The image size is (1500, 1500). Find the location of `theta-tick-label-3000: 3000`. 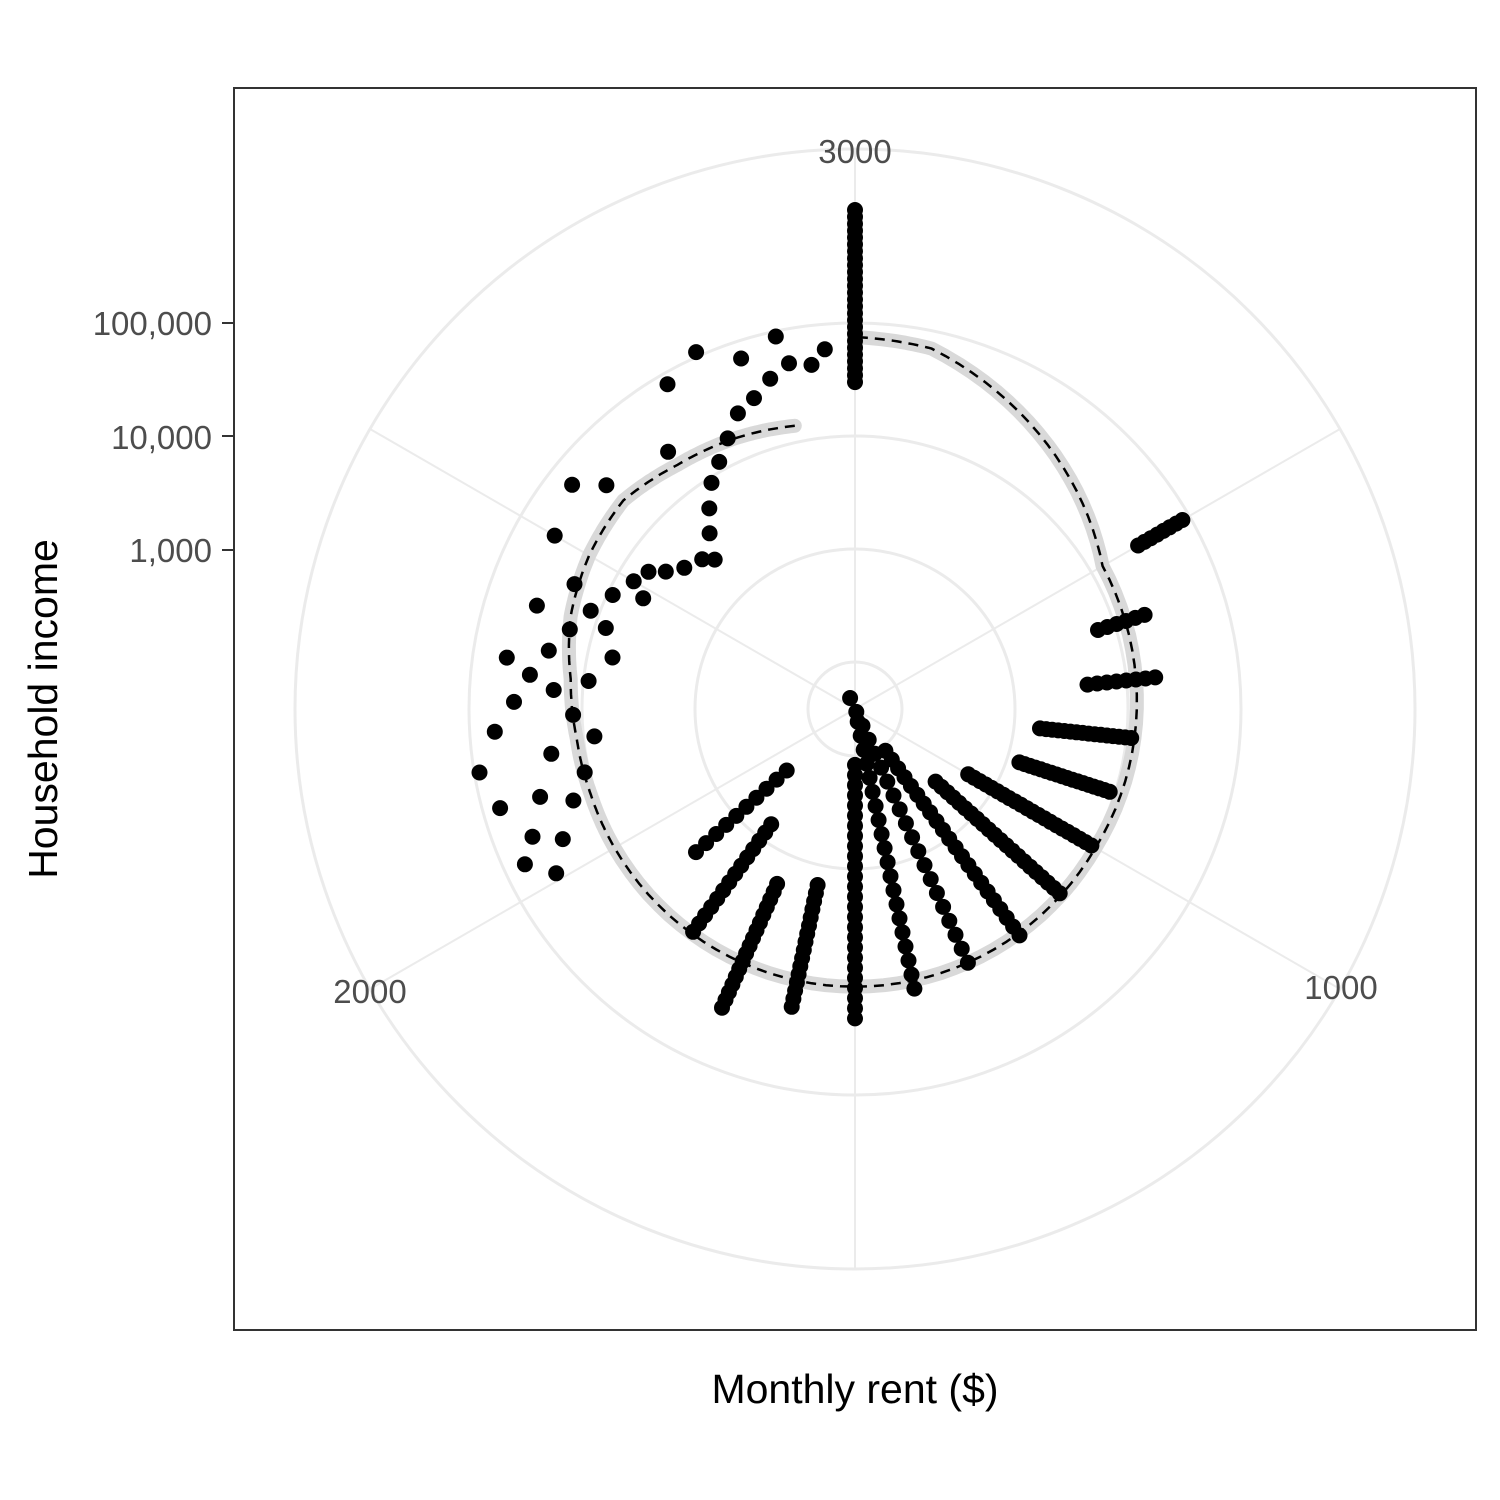

theta-tick-label-3000: 3000 is located at coordinates (854, 151).